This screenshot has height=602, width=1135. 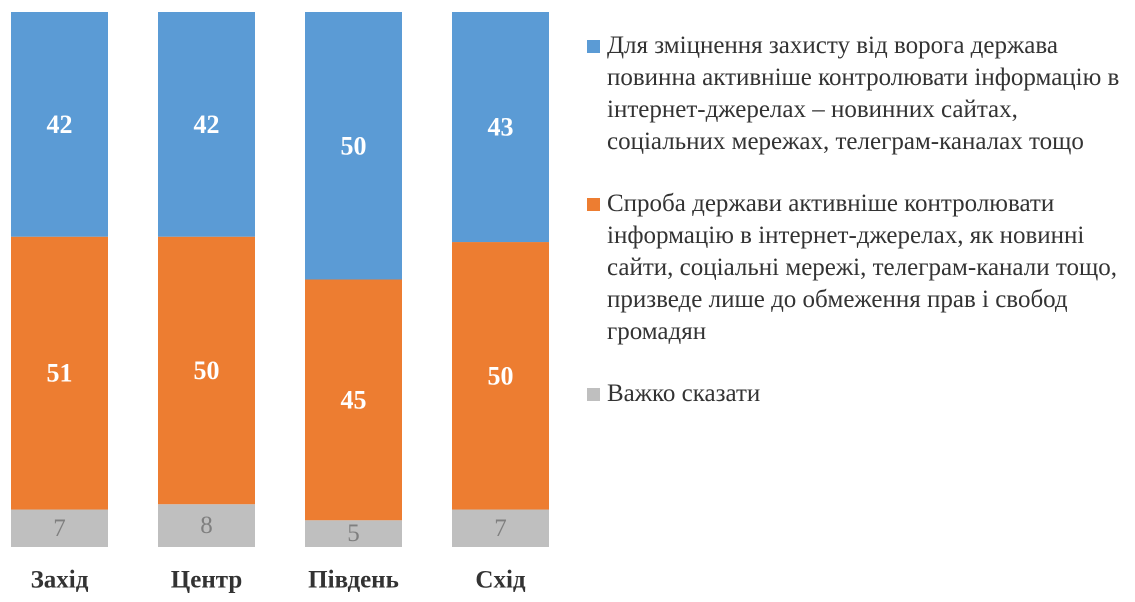 I want to click on data-label-control-needed: 43, so click(x=501, y=127).